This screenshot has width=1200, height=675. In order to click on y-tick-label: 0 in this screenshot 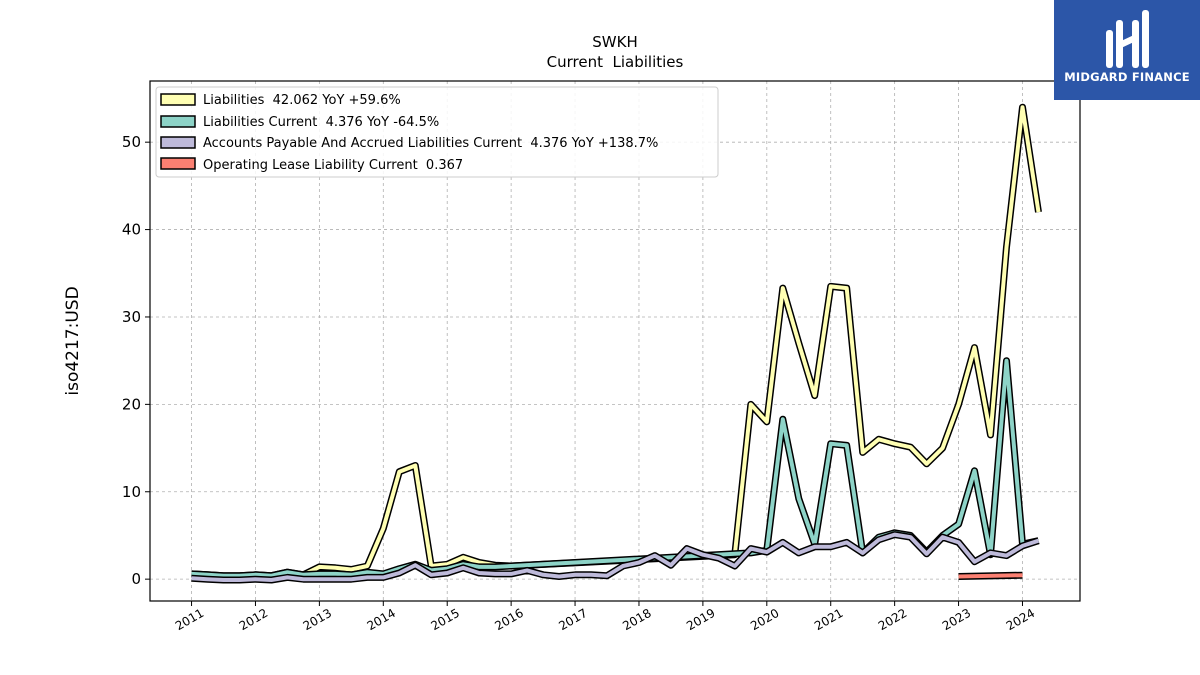, I will do `click(136, 579)`.